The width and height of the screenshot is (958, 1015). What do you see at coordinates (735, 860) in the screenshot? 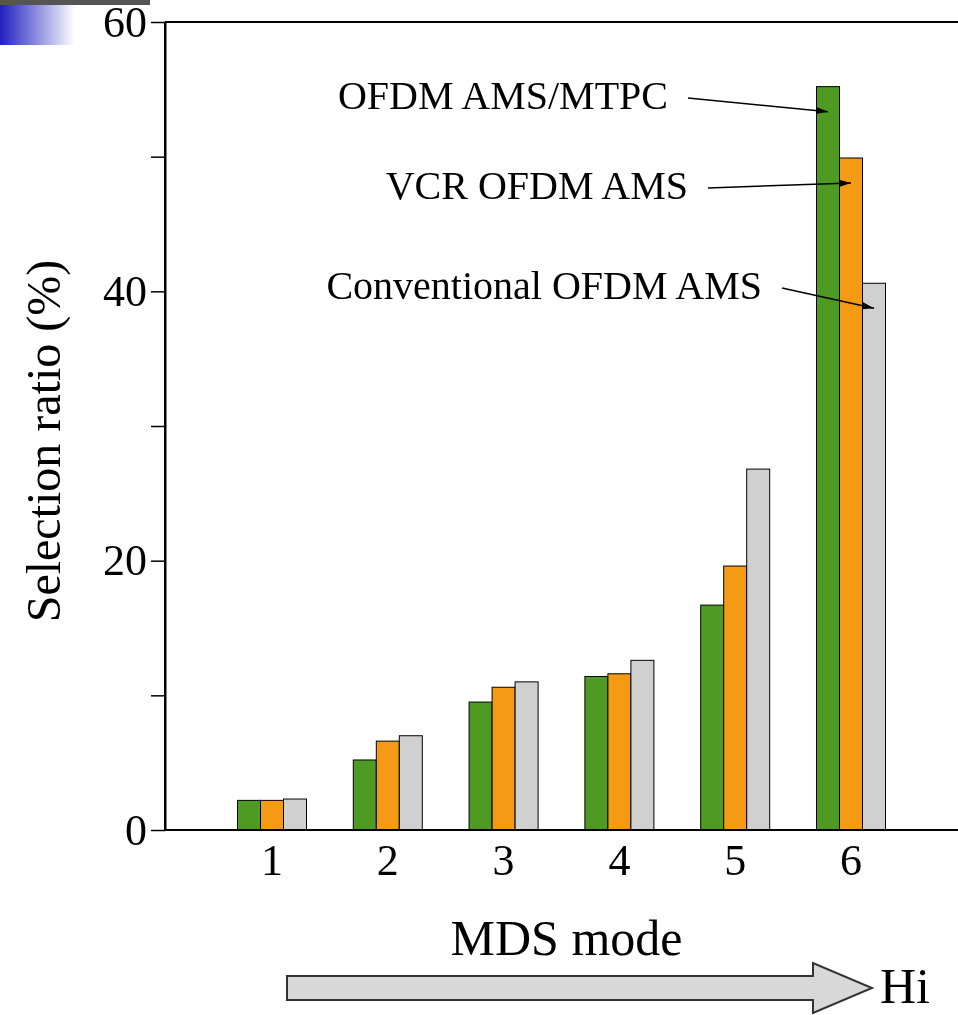
I see `x-tick-label: 5` at bounding box center [735, 860].